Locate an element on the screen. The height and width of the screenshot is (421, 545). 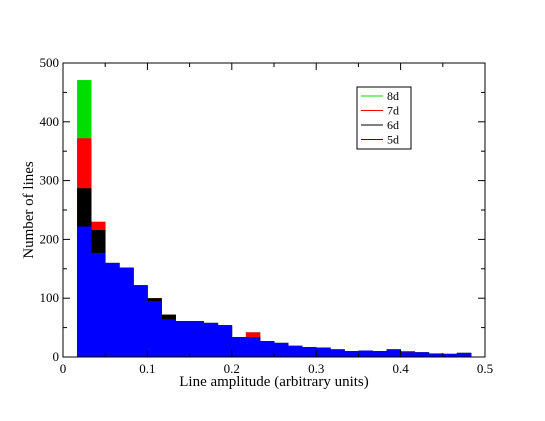
legend-label-5d: 5d is located at coordinates (393, 140).